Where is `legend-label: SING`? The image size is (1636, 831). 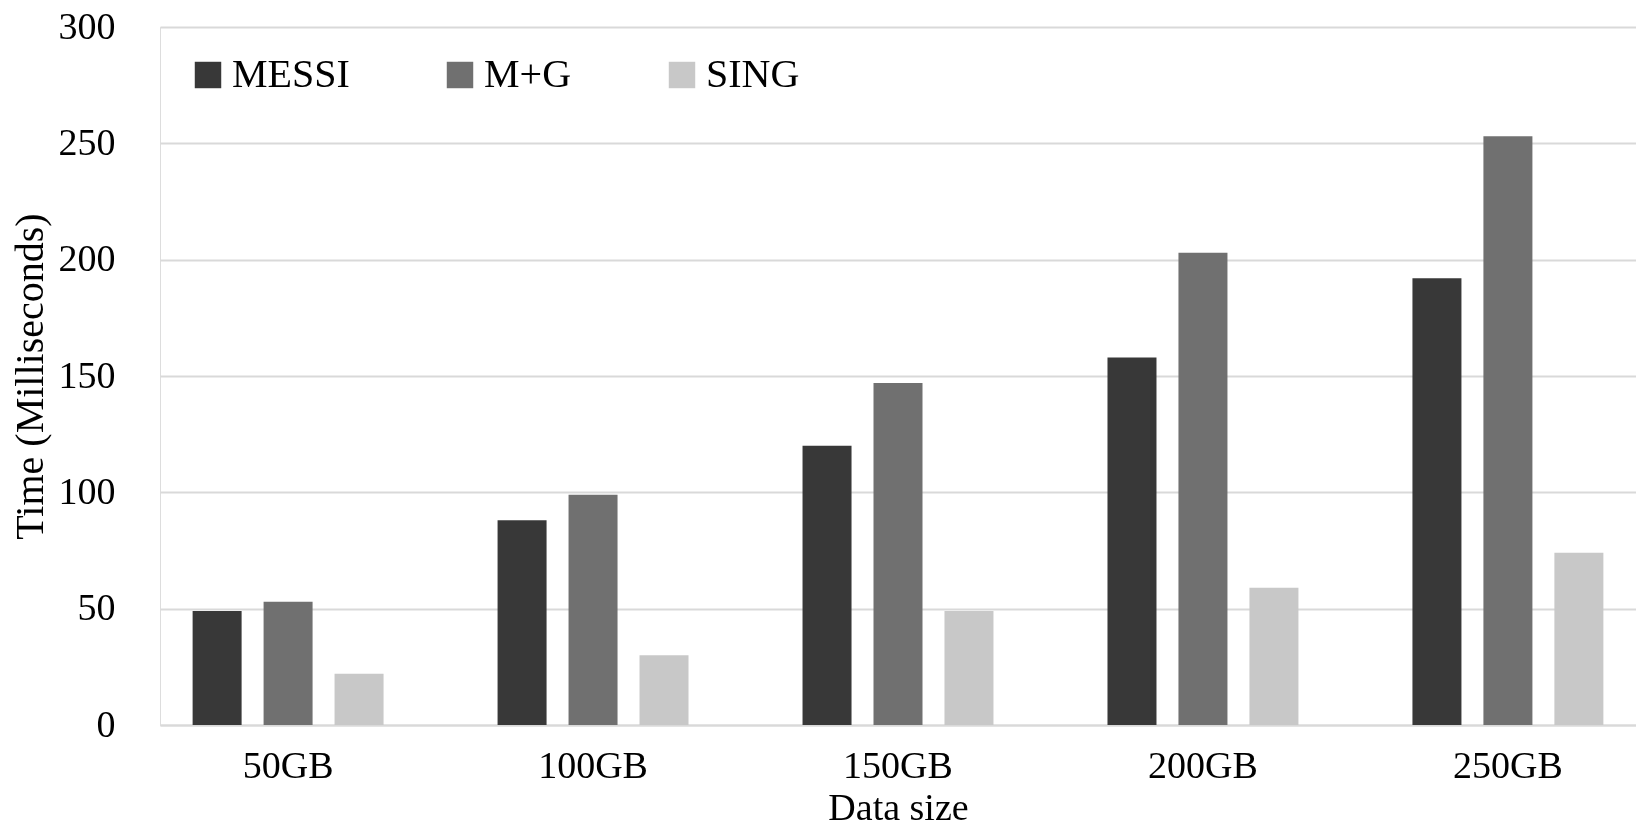 legend-label: SING is located at coordinates (753, 73).